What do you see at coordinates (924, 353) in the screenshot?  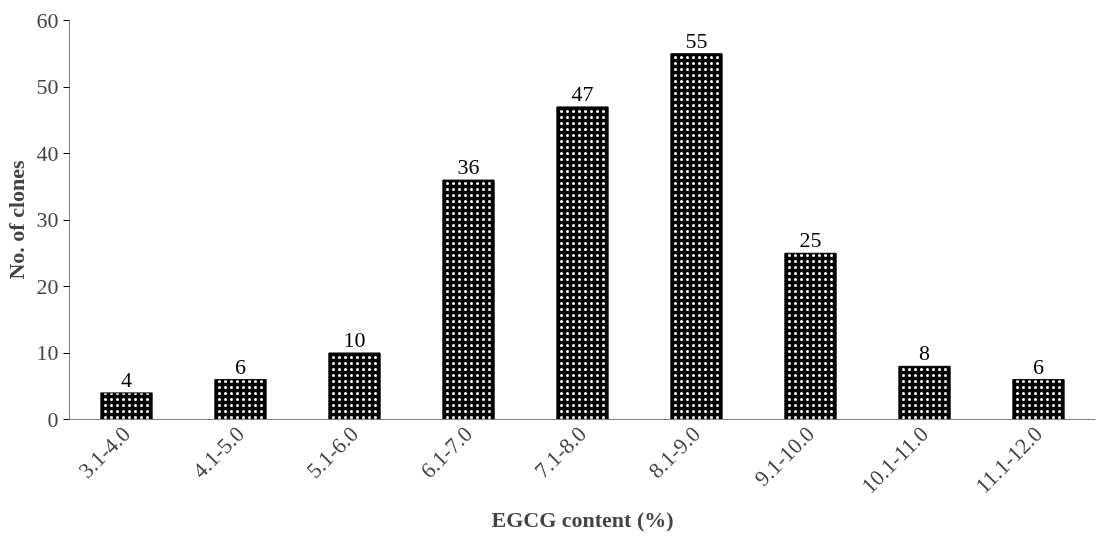 I see `data-label: 8` at bounding box center [924, 353].